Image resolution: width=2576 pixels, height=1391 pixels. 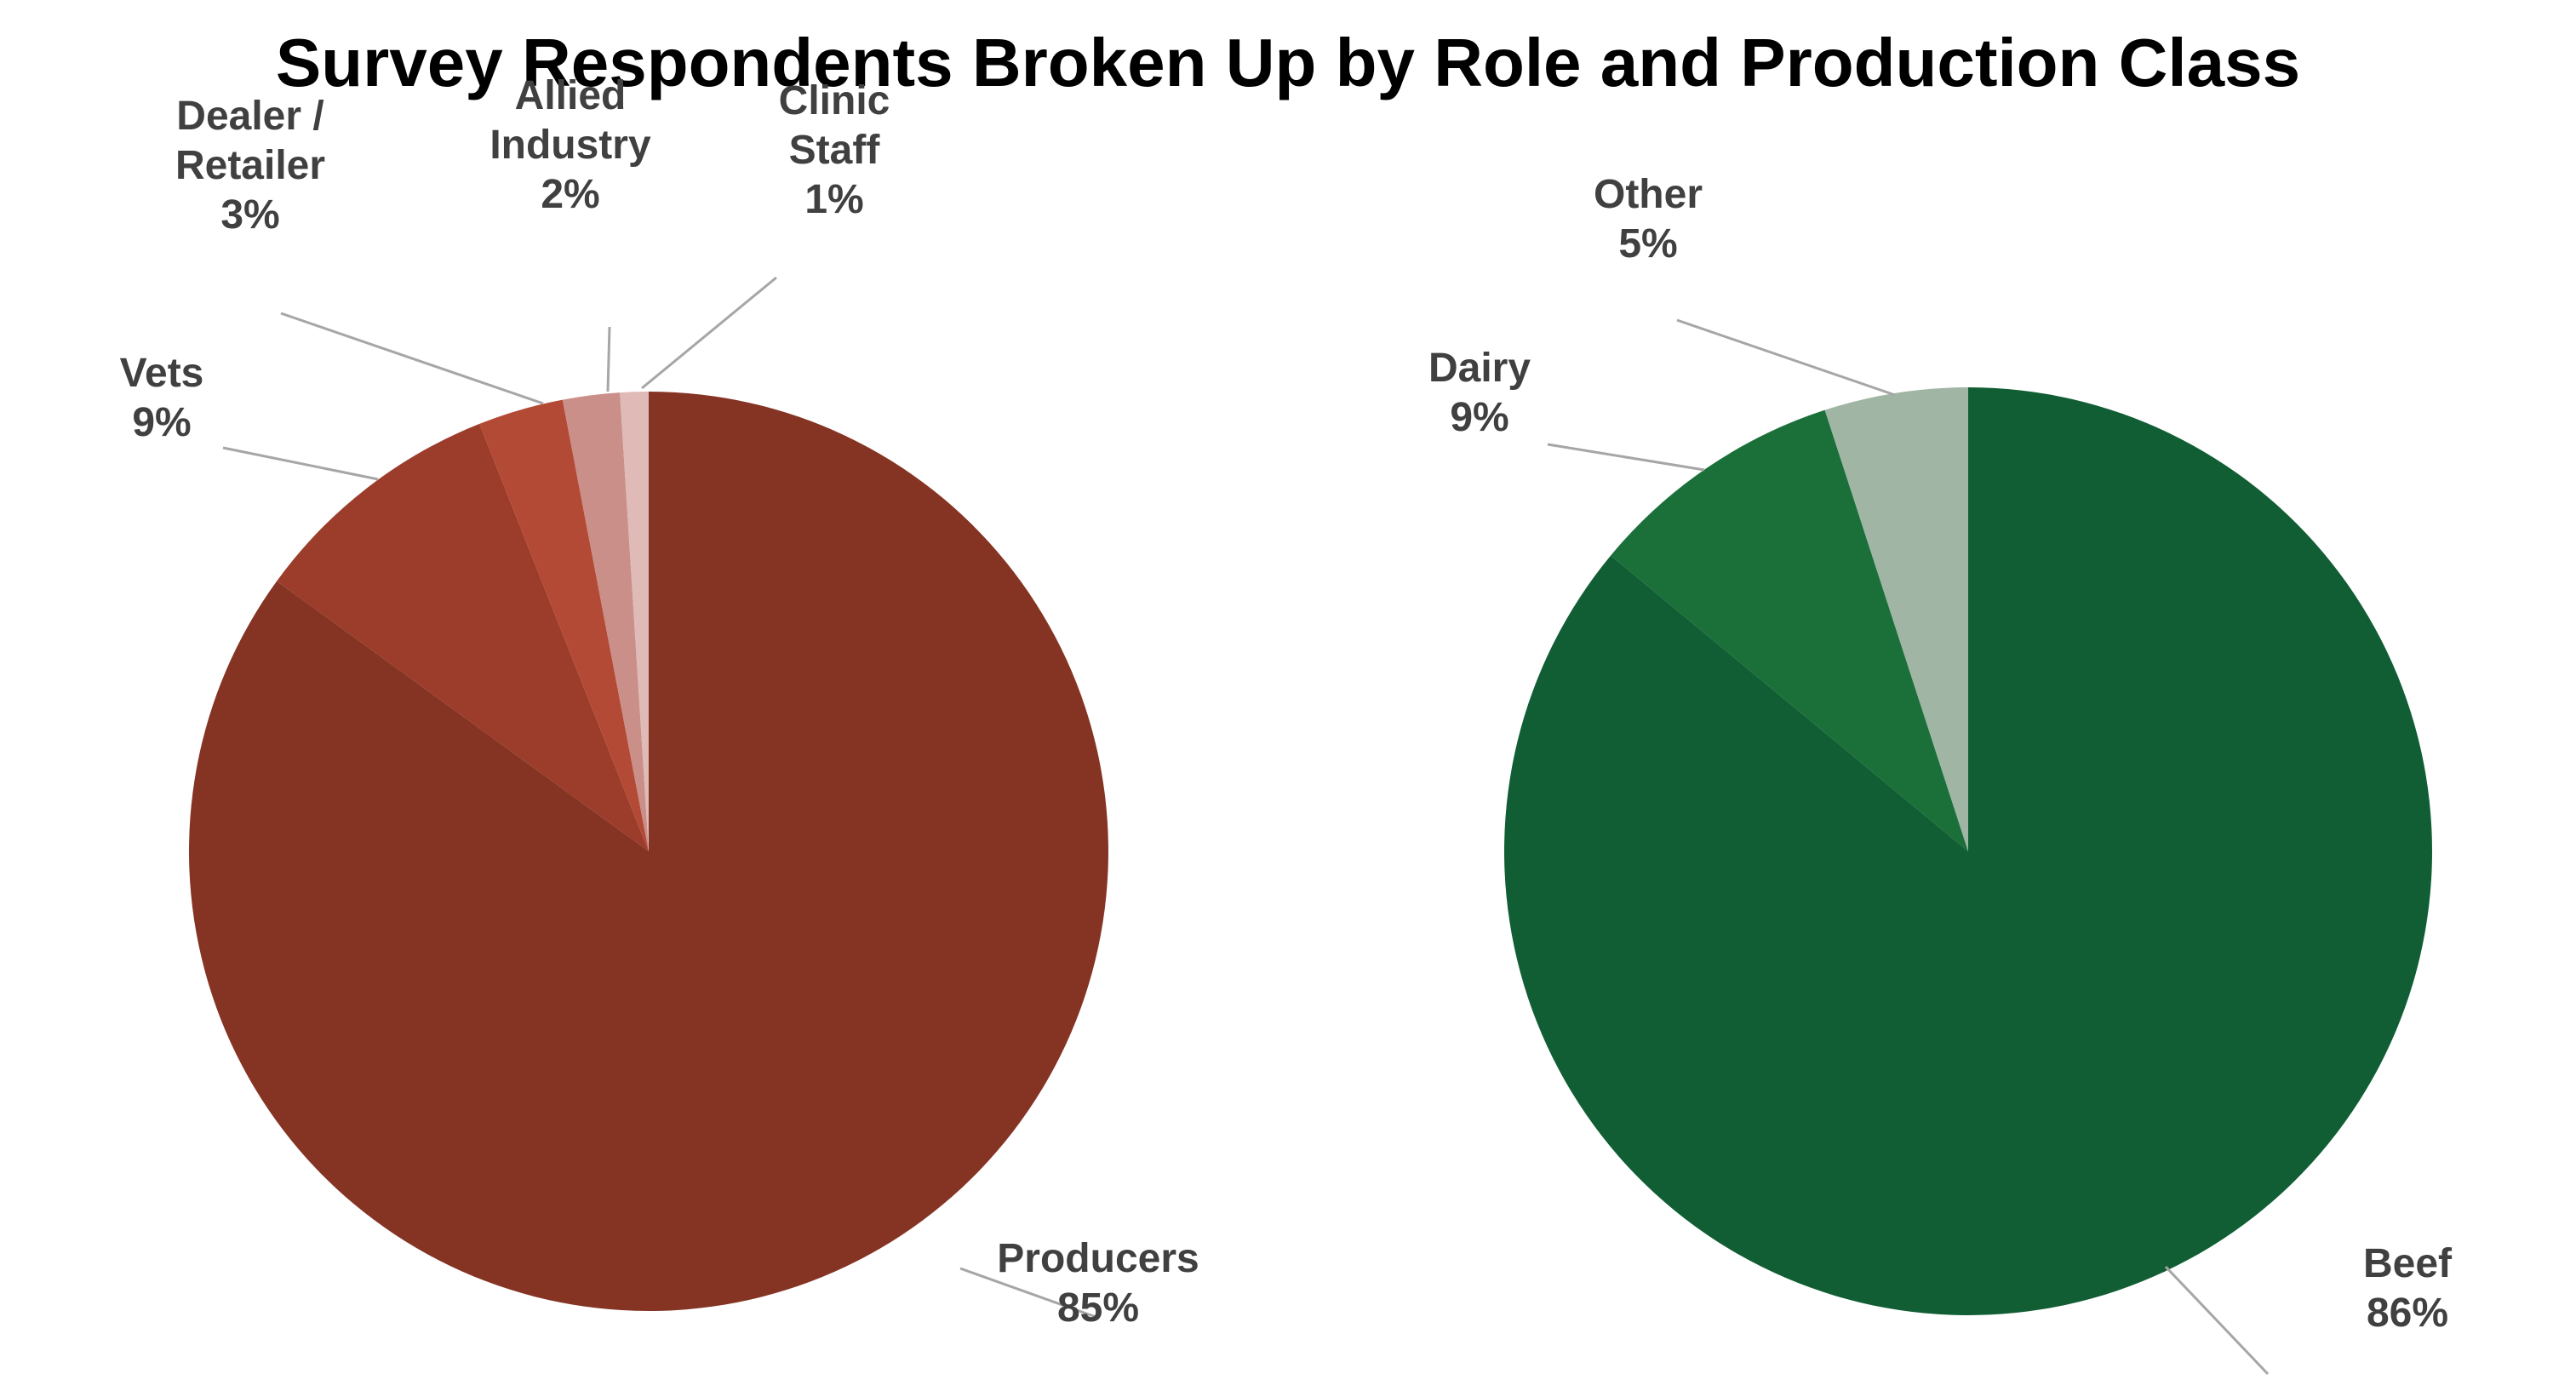 What do you see at coordinates (463, 637) in the screenshot?
I see `pie-slice-vets` at bounding box center [463, 637].